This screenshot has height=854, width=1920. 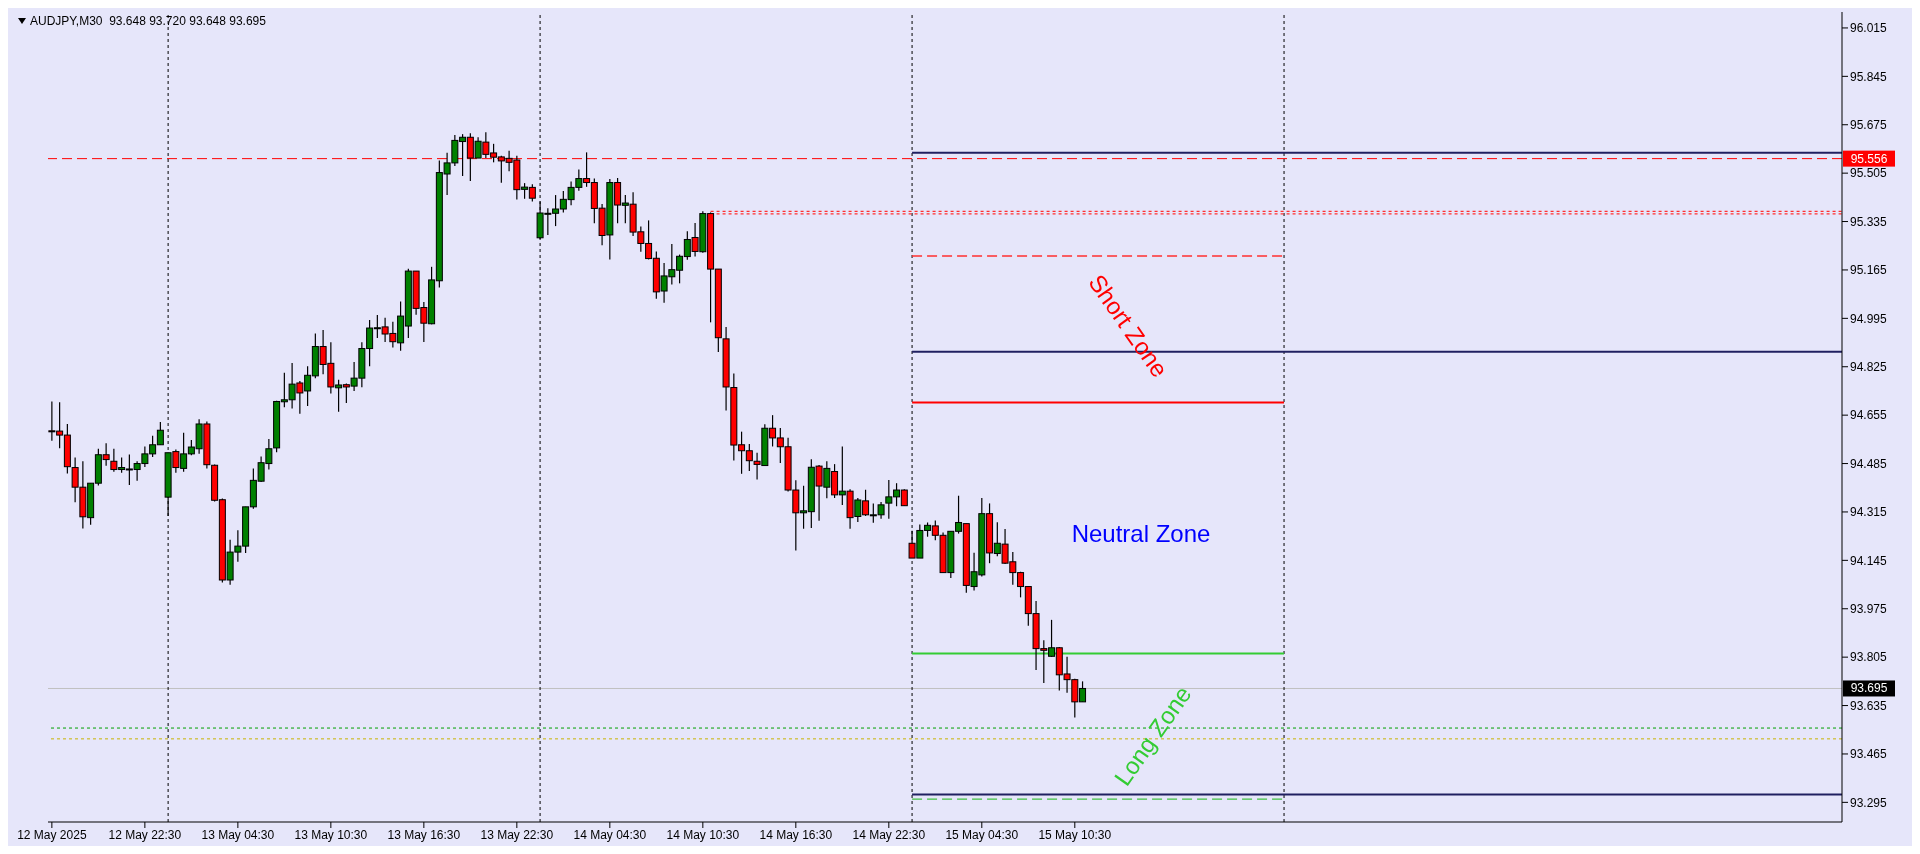 I want to click on x-tick-label: 13 May 22:30, so click(x=517, y=834).